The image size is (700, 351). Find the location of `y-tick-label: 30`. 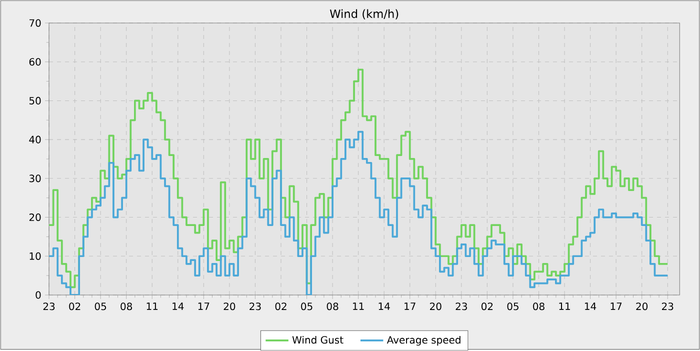

y-tick-label: 30 is located at coordinates (35, 178).